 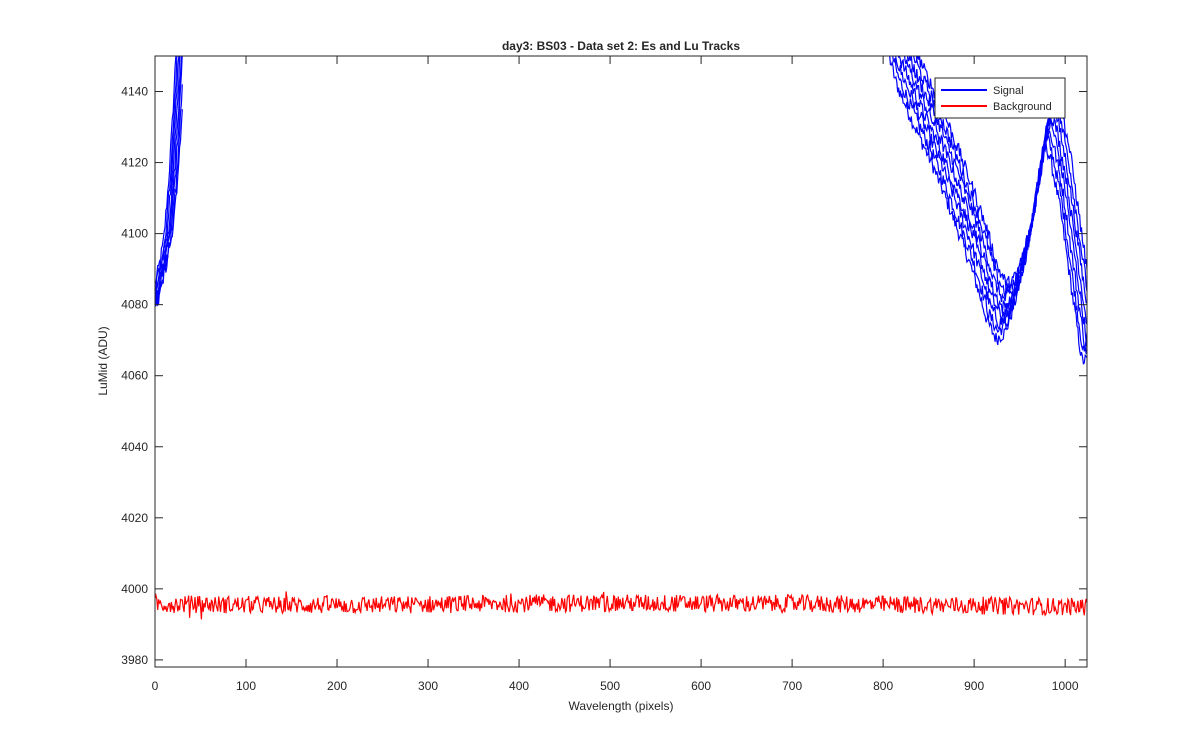 What do you see at coordinates (1008, 91) in the screenshot?
I see `legend-signal-label: Signal` at bounding box center [1008, 91].